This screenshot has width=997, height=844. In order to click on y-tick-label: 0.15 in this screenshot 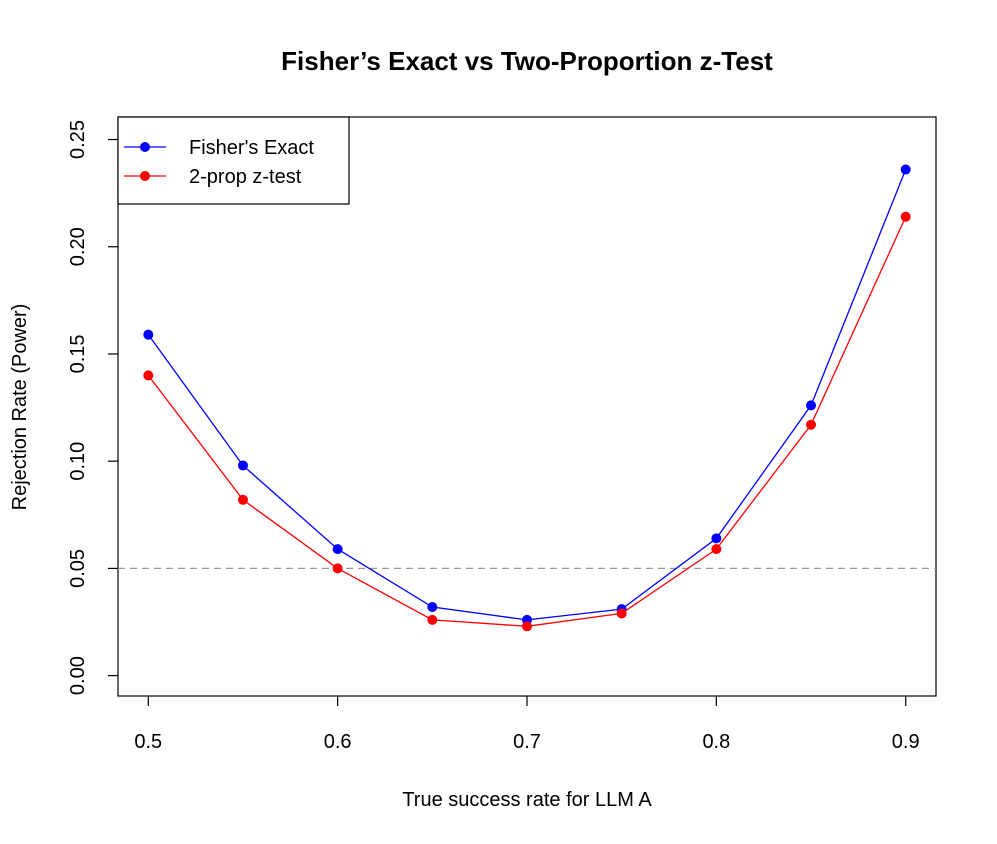, I will do `click(78, 353)`.